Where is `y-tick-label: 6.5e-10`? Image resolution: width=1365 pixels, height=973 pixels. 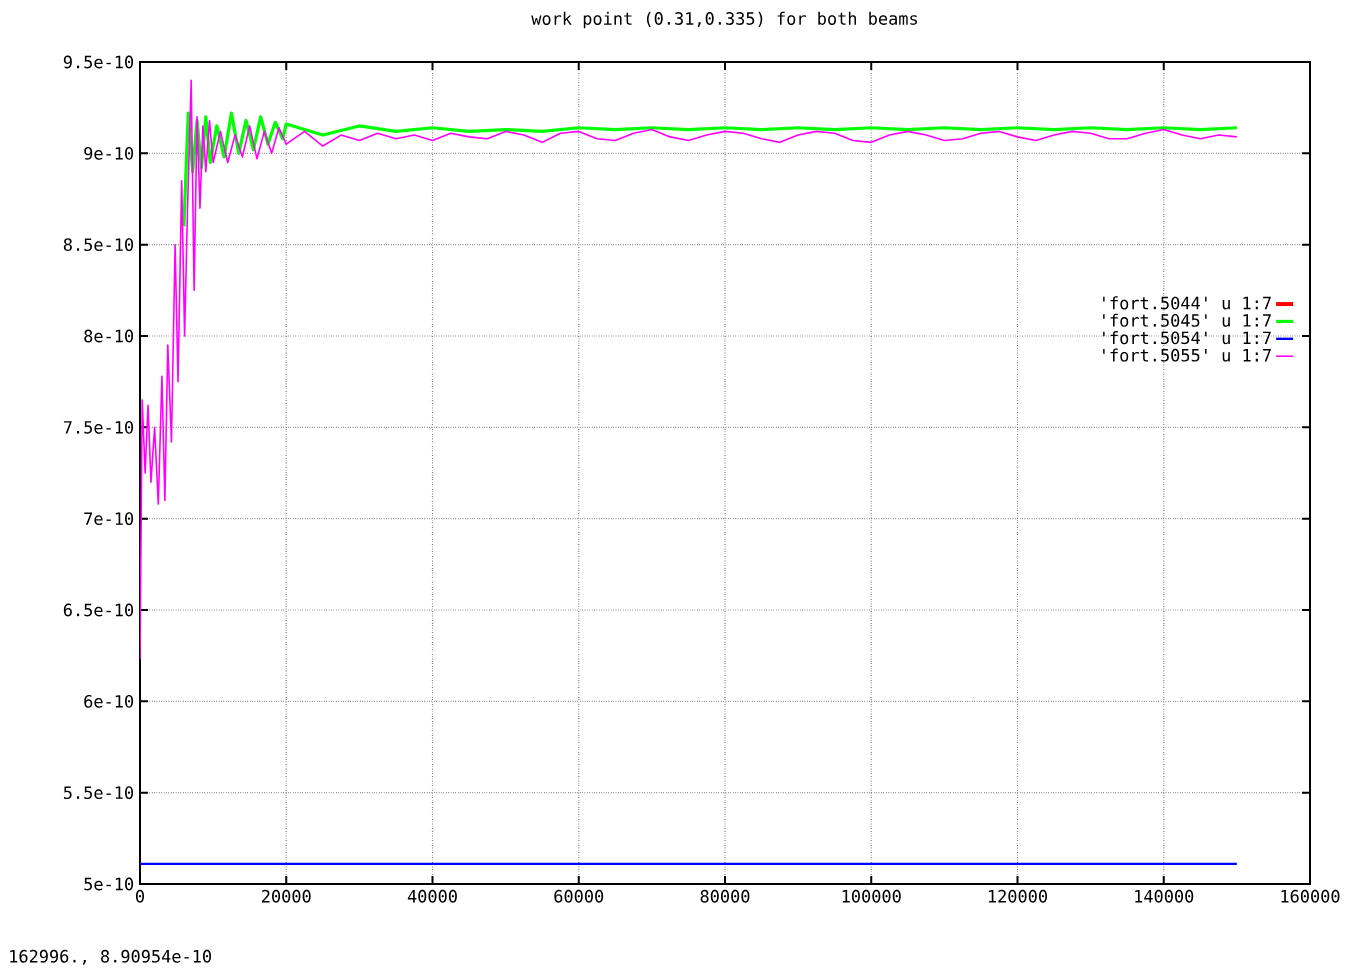 y-tick-label: 6.5e-10 is located at coordinates (98, 610).